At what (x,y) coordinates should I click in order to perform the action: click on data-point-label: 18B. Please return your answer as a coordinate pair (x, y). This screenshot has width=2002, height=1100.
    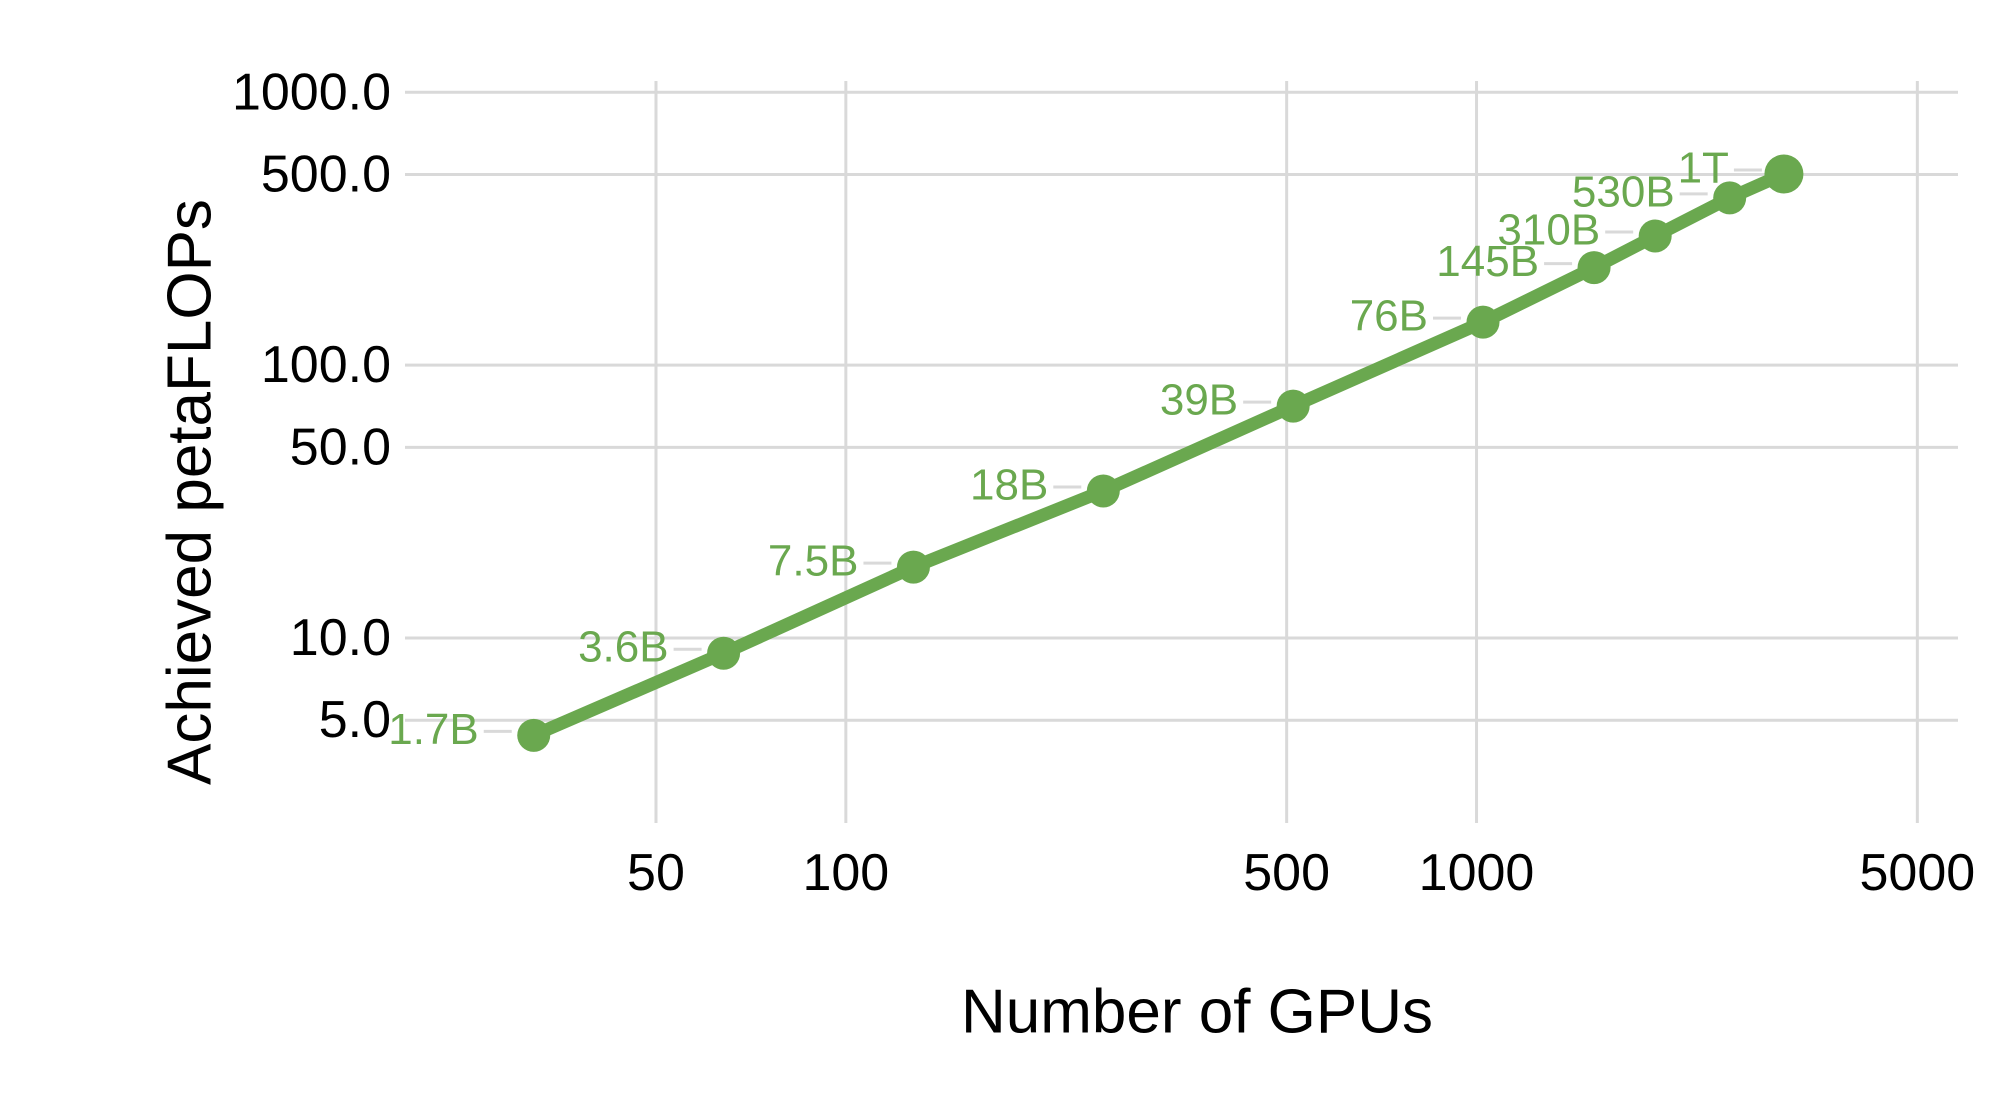
    Looking at the image, I should click on (1009, 484).